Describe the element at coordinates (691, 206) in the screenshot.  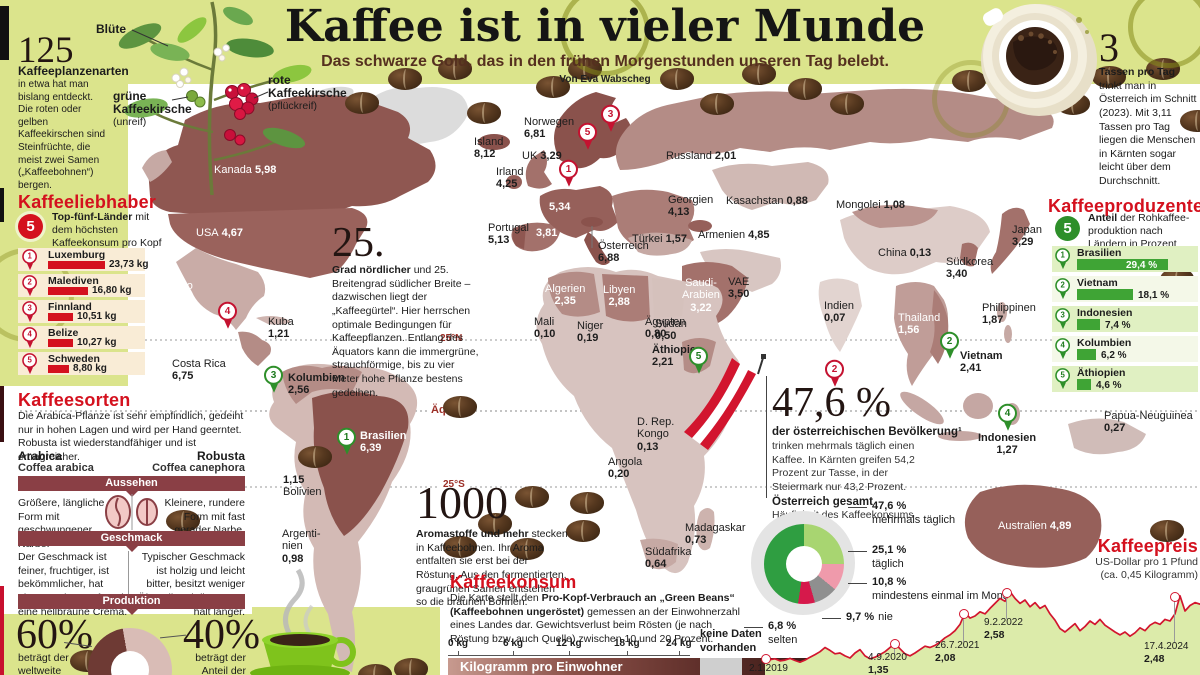
I see `map-country-label: Georgien 4,13` at that location.